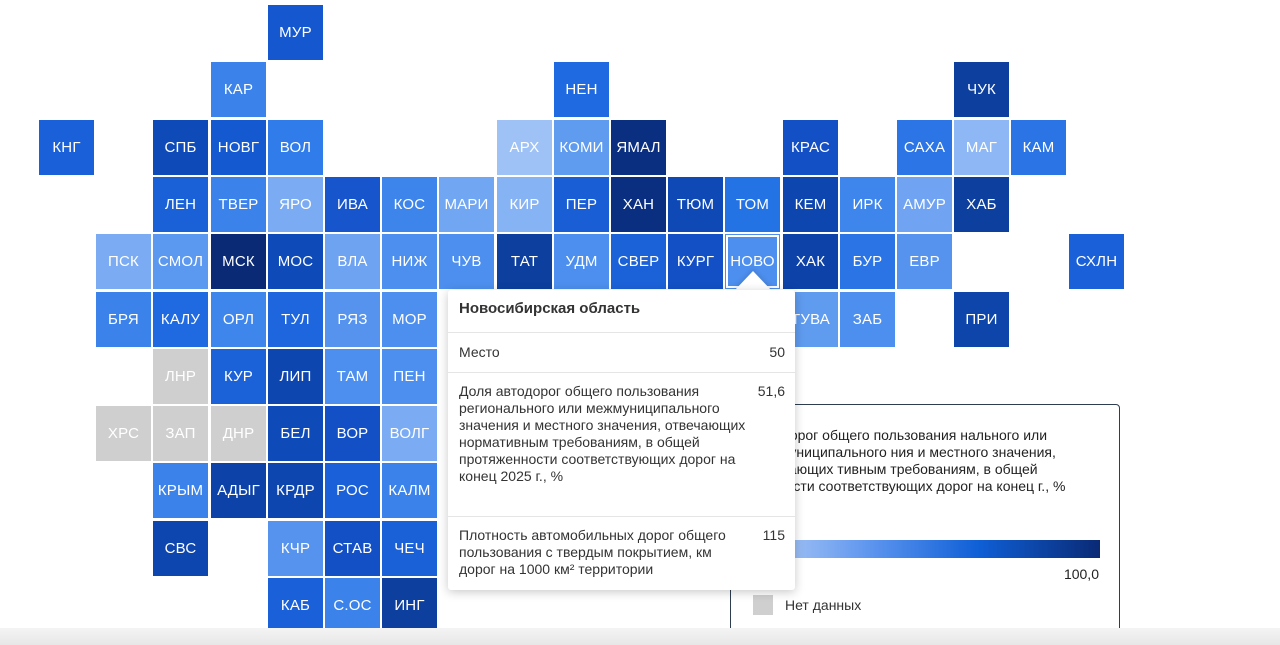 The height and width of the screenshot is (645, 1280). I want to click on tooltip-value-road-share: 51,6, so click(771, 391).